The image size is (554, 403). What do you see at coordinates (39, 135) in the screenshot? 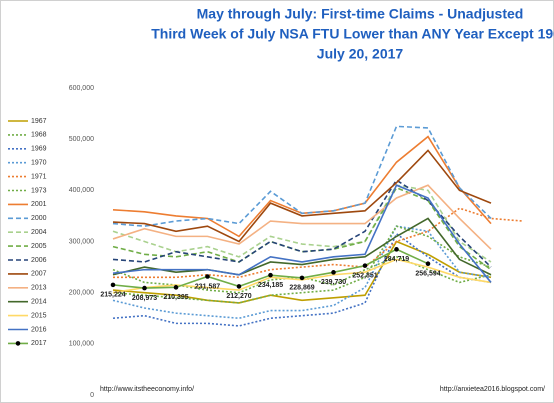
I see `legend-label: 1968` at bounding box center [39, 135].